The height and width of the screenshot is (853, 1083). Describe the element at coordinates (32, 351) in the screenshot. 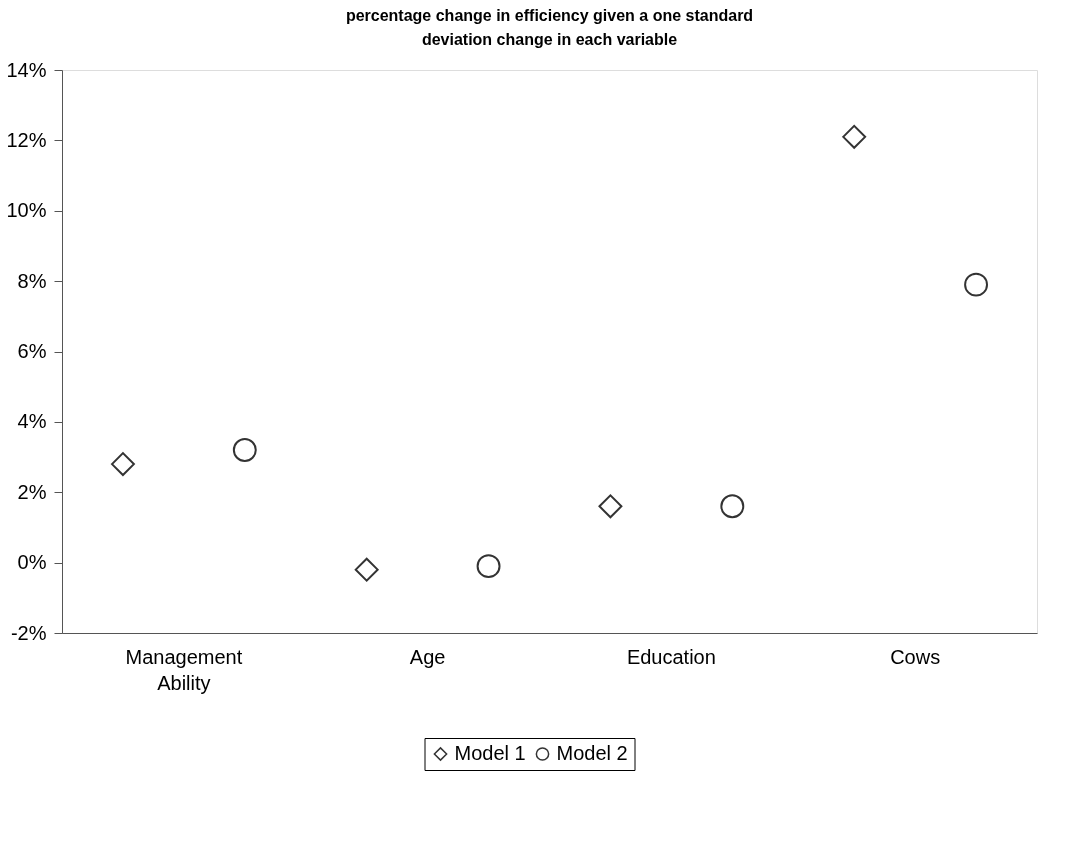

I see `y-tick-label: 6%` at that location.